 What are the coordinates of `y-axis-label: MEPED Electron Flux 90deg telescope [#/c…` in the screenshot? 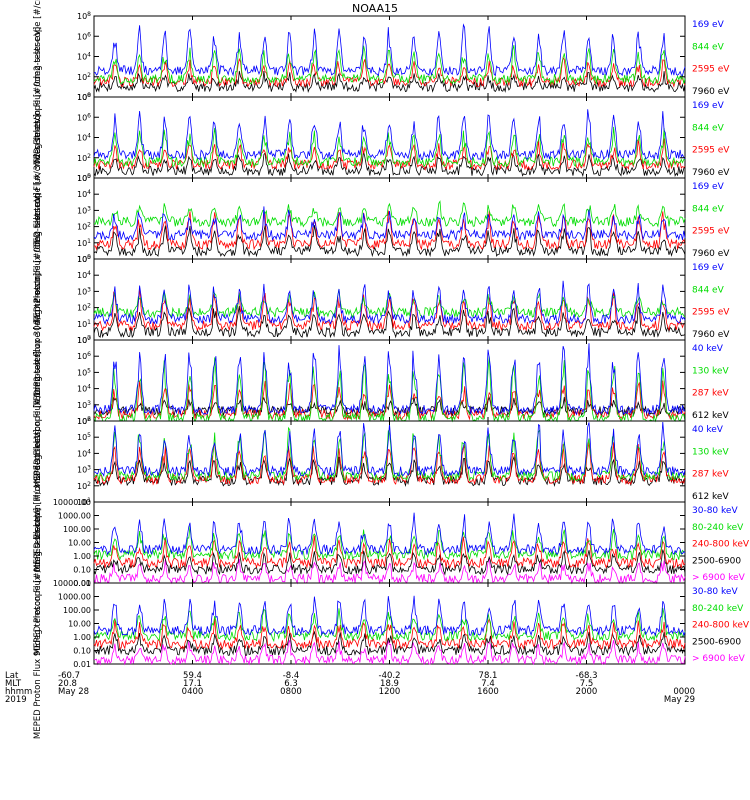 It's located at (38, 461).